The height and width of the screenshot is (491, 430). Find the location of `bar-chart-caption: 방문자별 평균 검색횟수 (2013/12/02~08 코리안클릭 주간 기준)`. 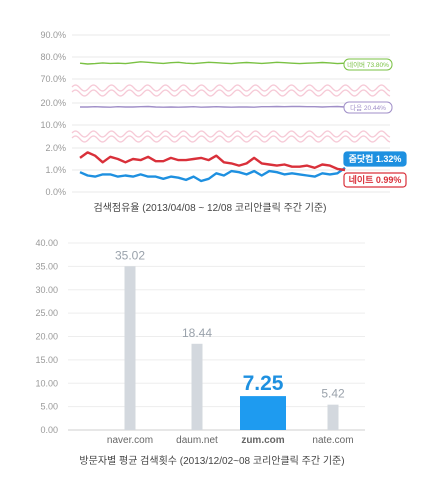

bar-chart-caption: 방문자별 평균 검색횟수 (2013/12/02~08 코리안클릭 주간 기준) is located at coordinates (211, 461).